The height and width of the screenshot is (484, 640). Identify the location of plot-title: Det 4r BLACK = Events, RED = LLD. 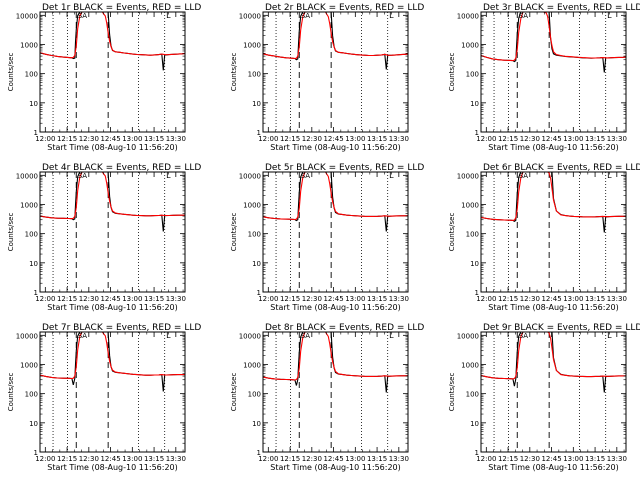
(121, 168).